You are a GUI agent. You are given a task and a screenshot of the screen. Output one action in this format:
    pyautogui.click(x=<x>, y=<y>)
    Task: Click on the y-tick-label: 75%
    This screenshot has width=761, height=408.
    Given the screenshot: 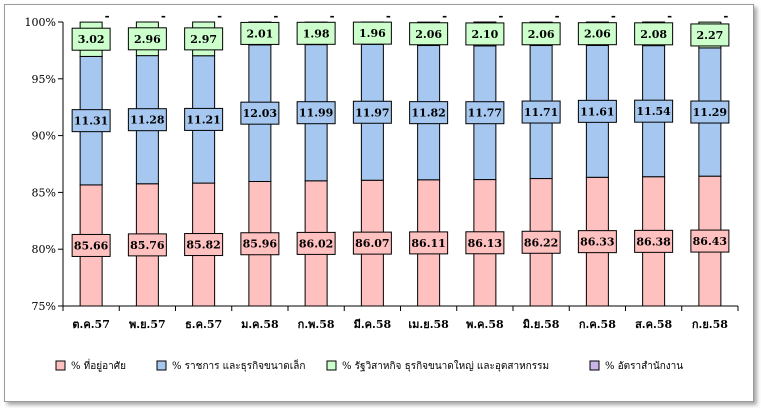 What is the action you would take?
    pyautogui.click(x=44, y=306)
    